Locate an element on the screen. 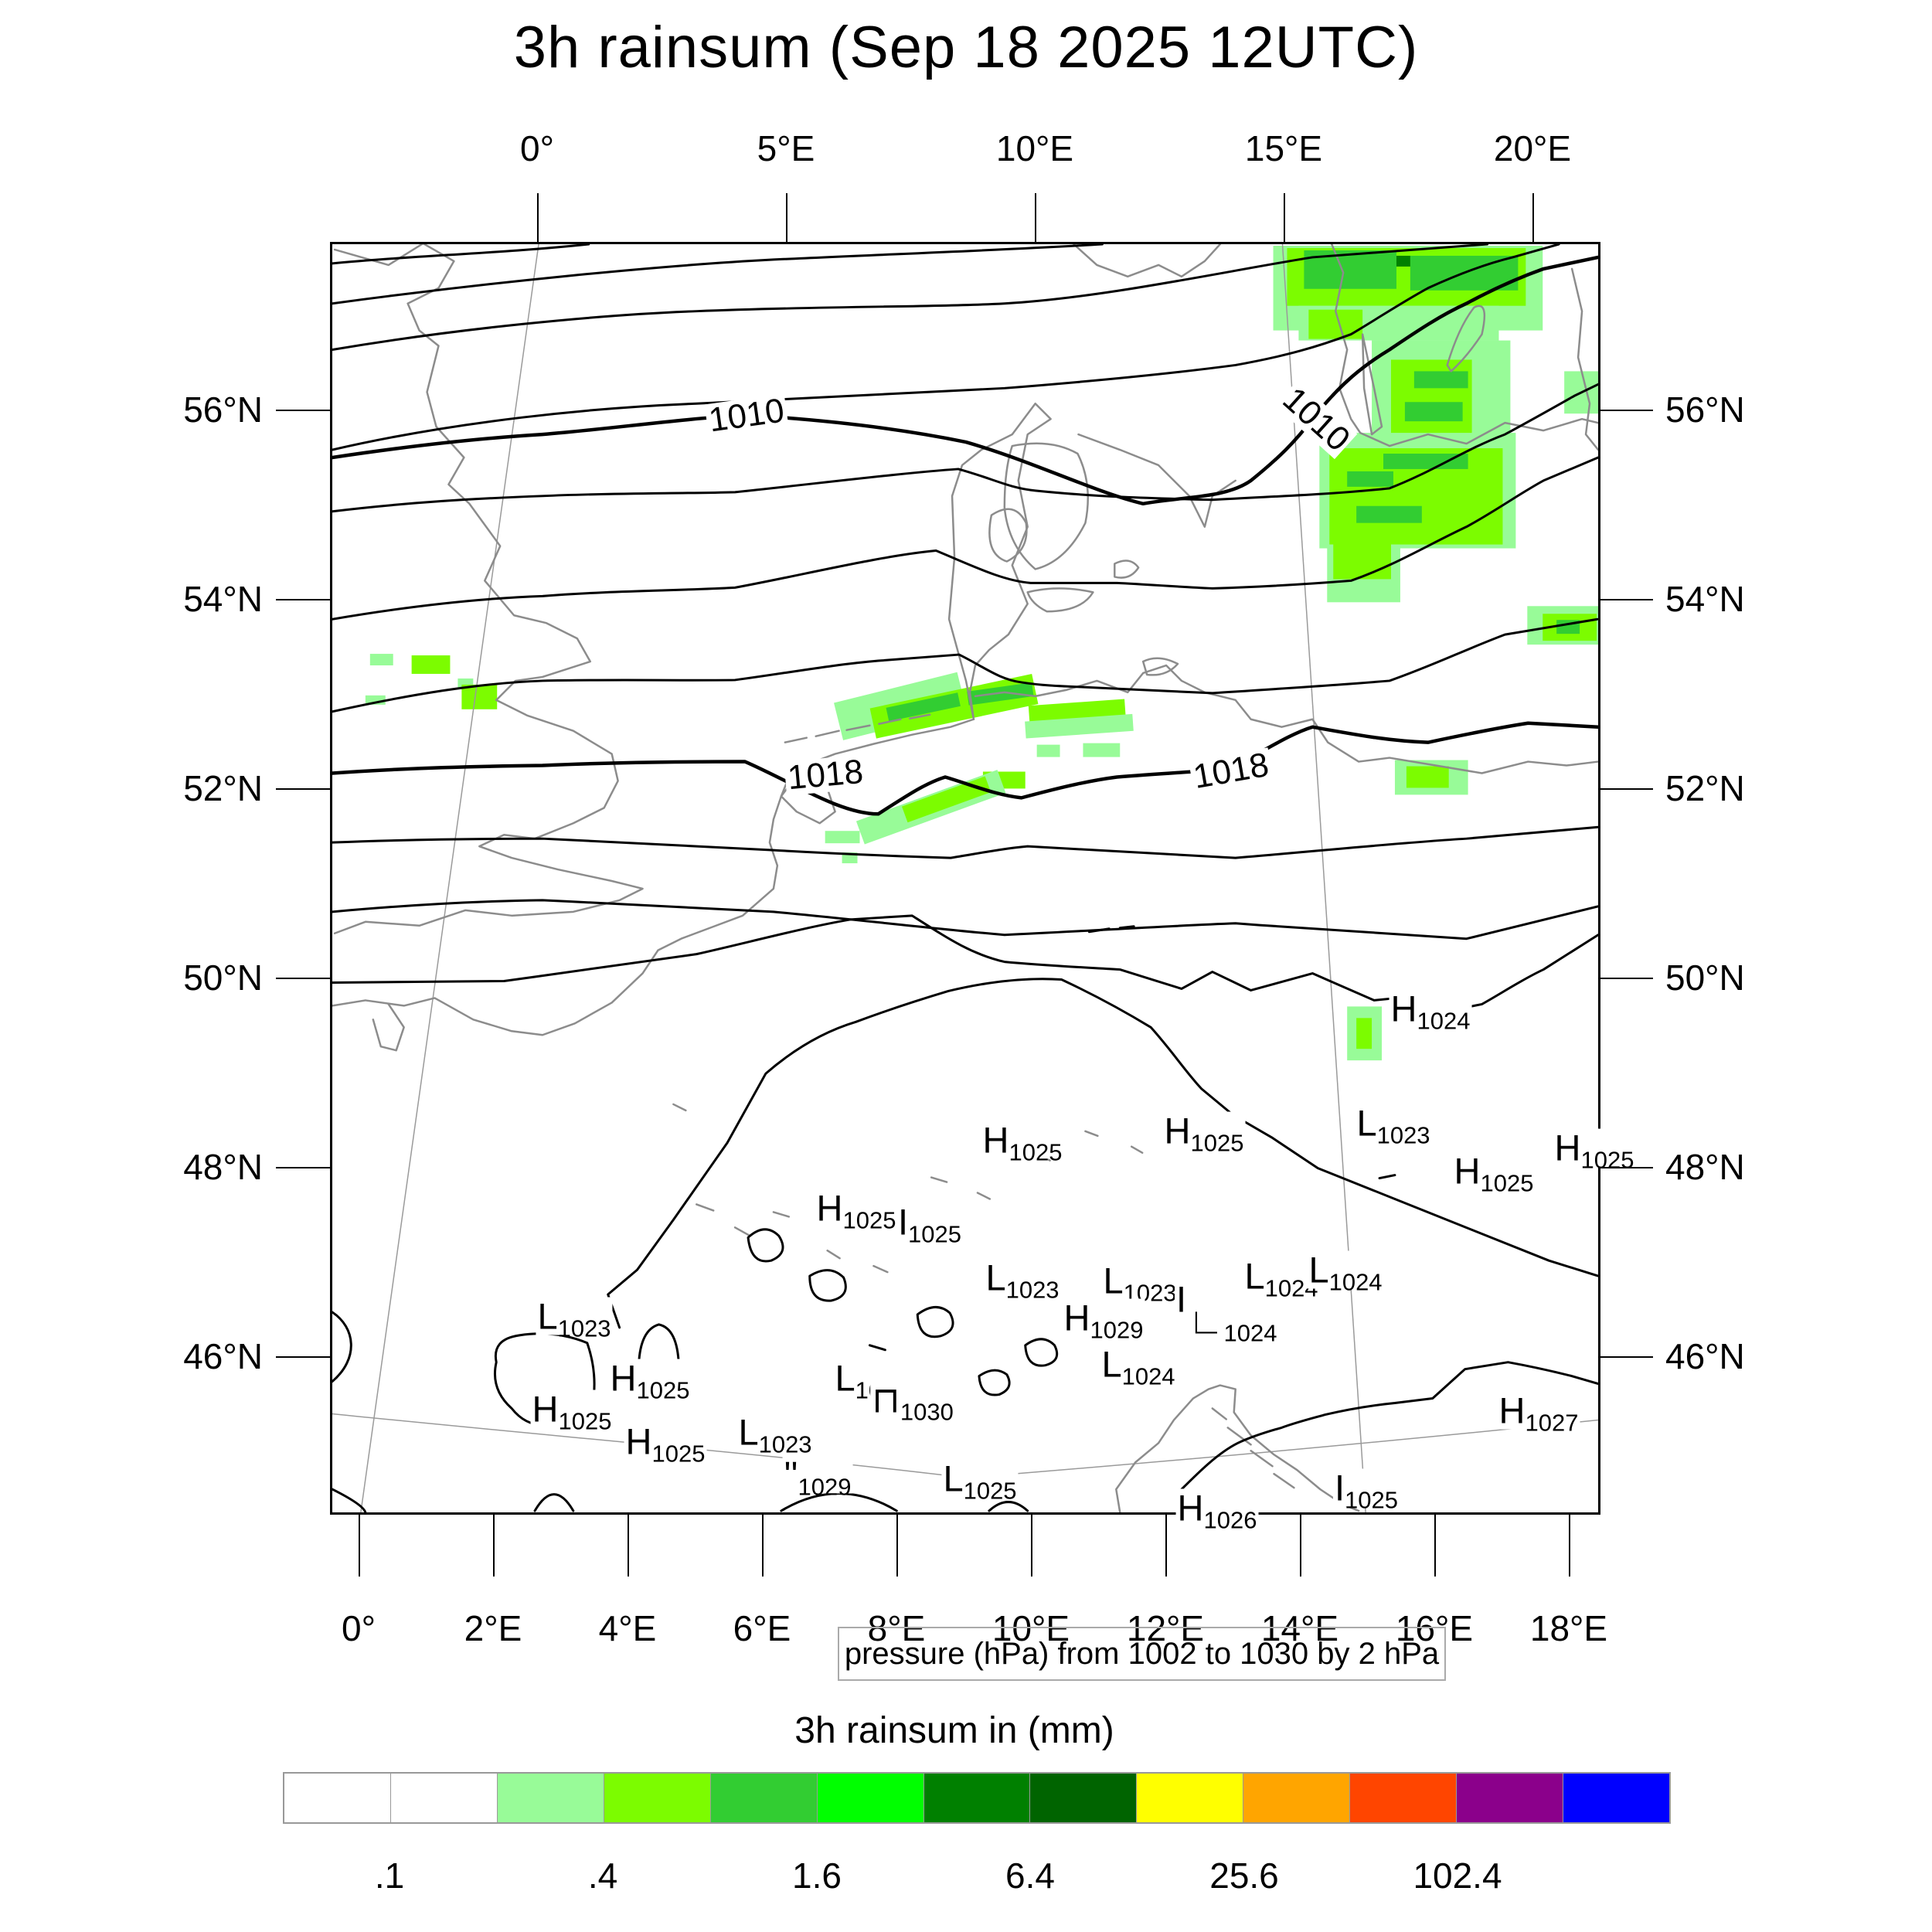 This screenshot has width=1932, height=1932. coast-uk-east is located at coordinates (489, 589).